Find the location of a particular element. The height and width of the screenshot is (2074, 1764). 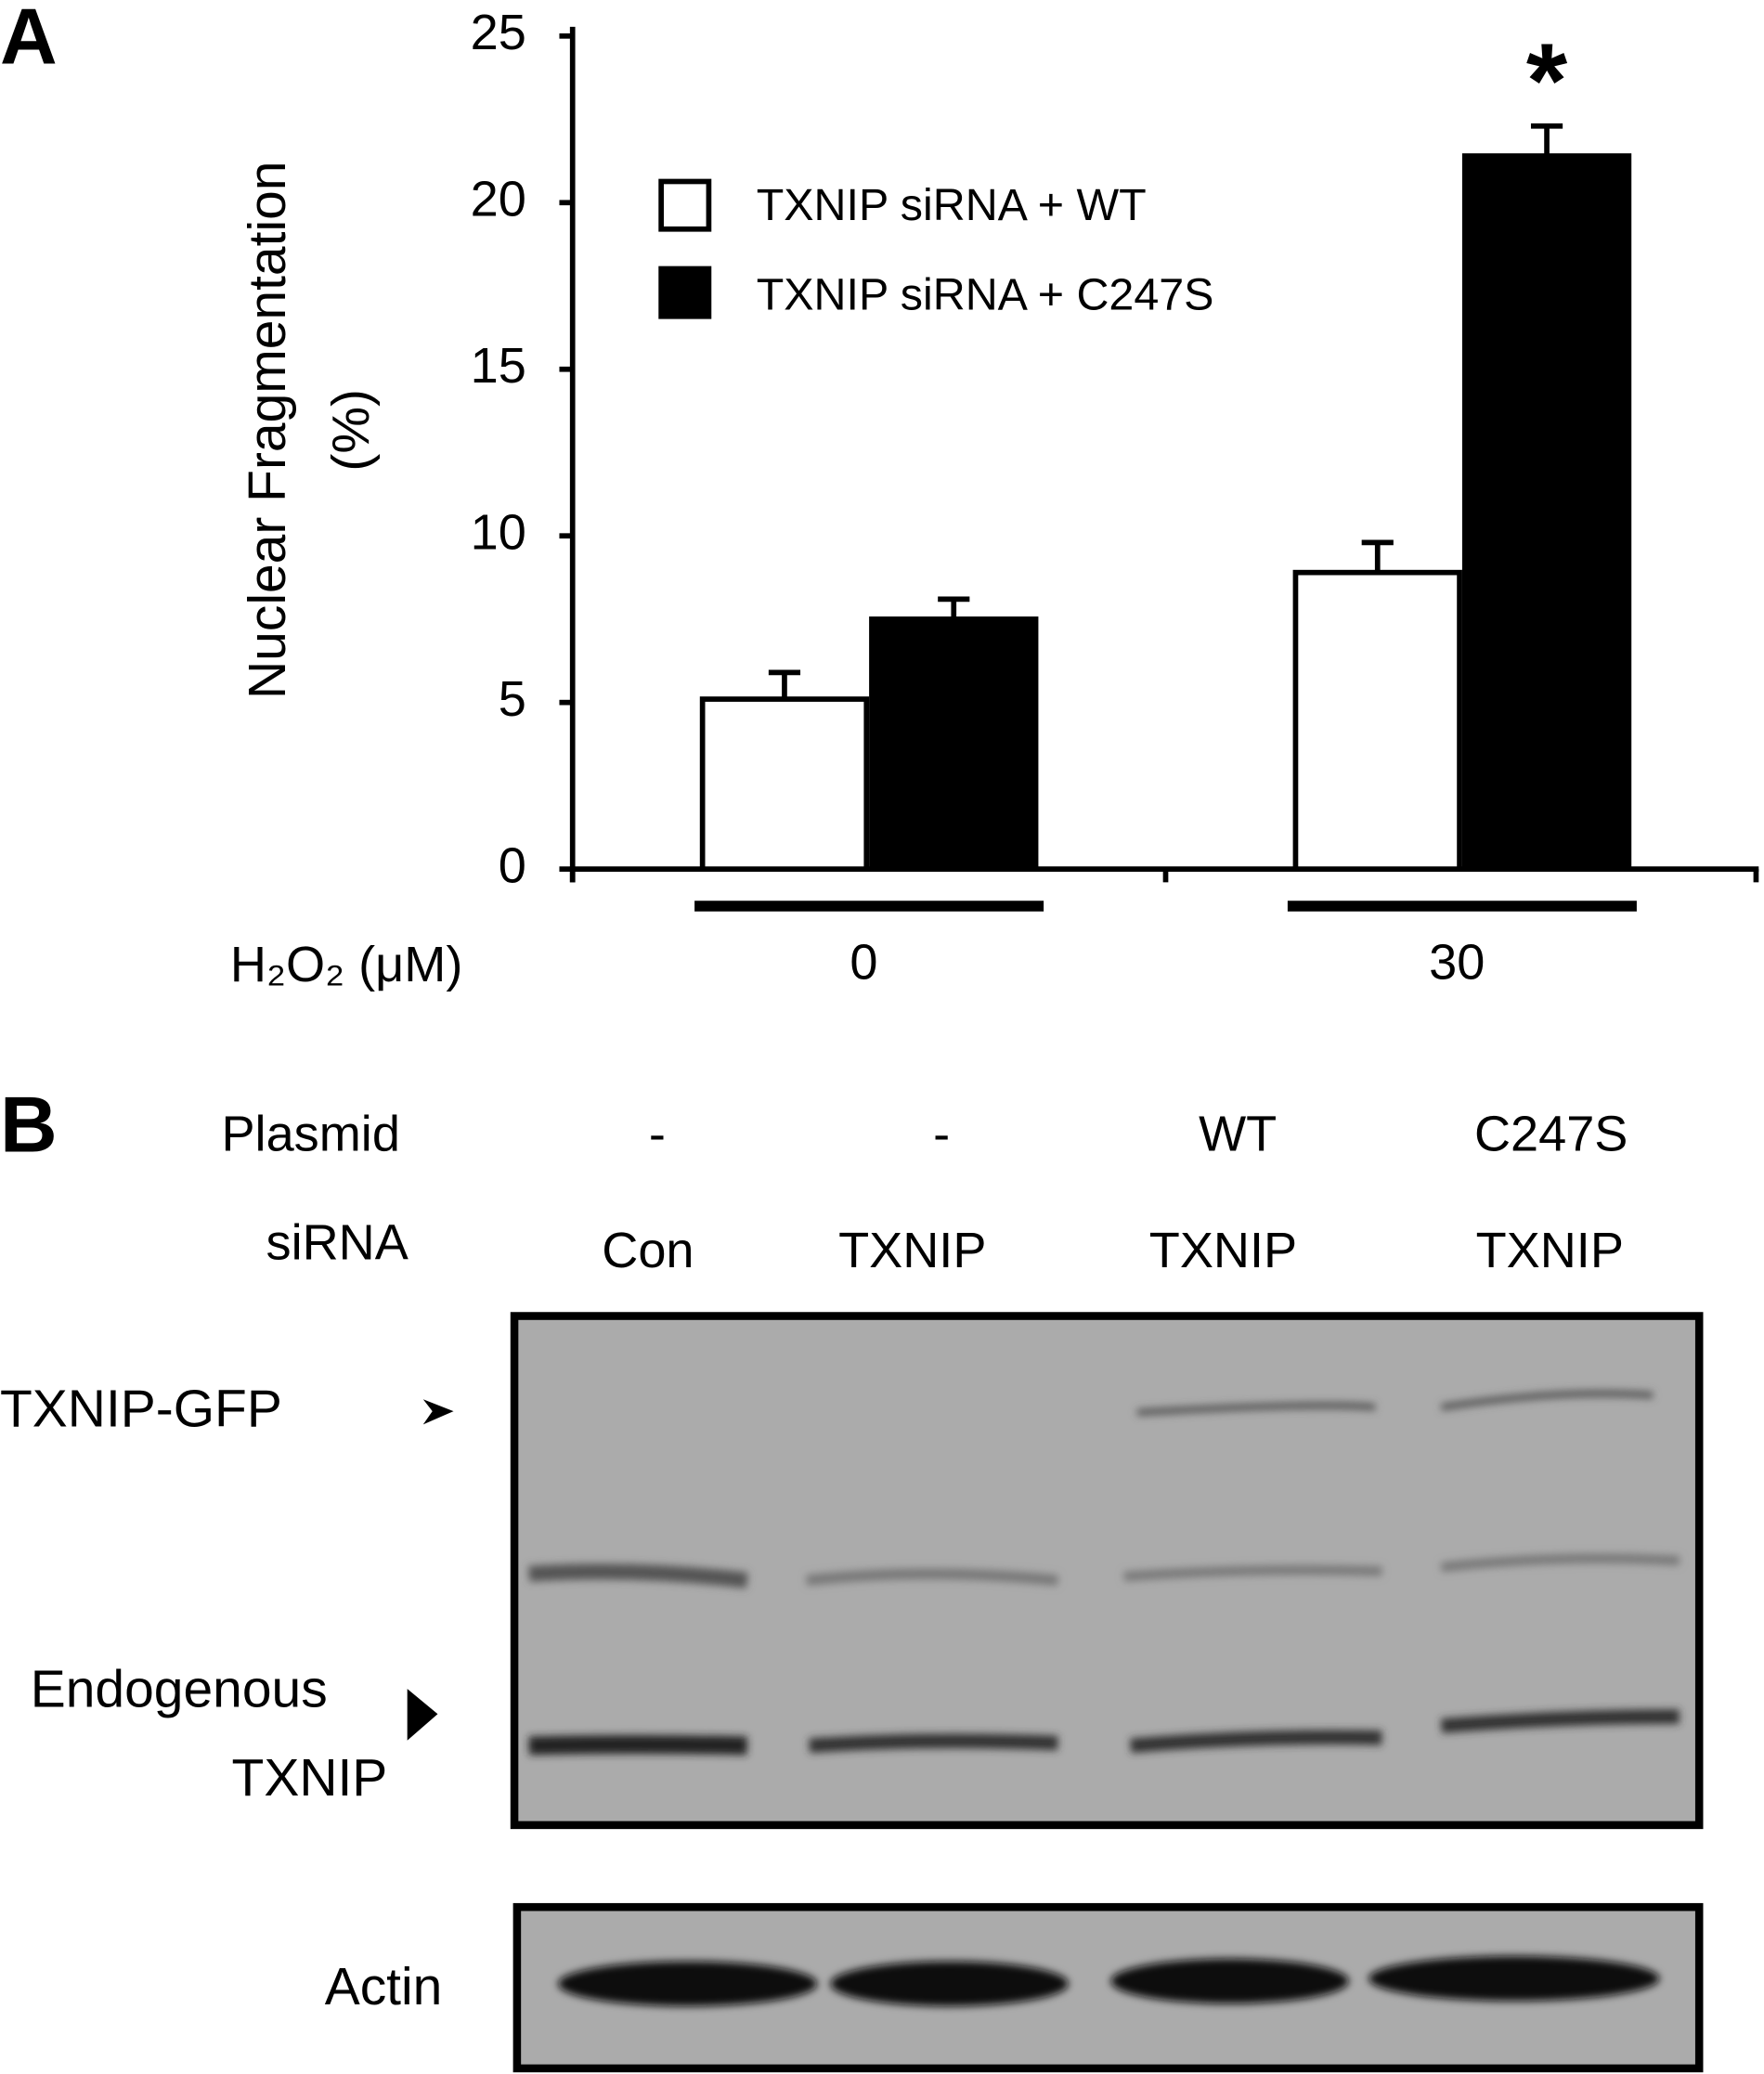

y-tick-label: 10 is located at coordinates (498, 532).